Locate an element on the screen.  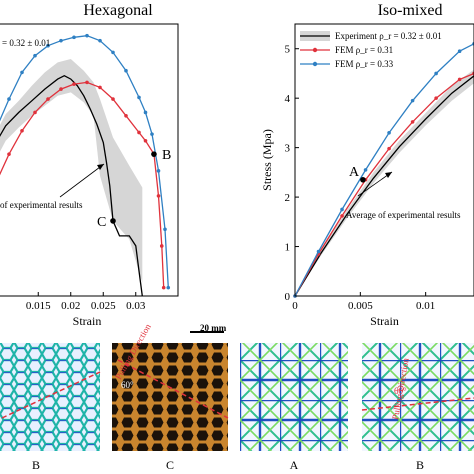
iso-x-tick-label: 0.01 is located at coordinates (425, 306).